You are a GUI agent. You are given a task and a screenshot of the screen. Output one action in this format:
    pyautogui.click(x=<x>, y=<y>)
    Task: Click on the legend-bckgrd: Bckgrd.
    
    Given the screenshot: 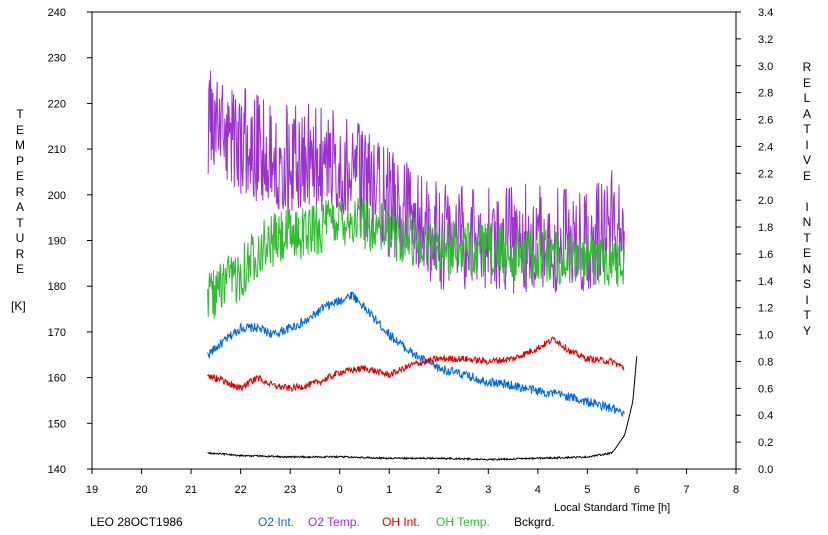 What is the action you would take?
    pyautogui.click(x=534, y=522)
    